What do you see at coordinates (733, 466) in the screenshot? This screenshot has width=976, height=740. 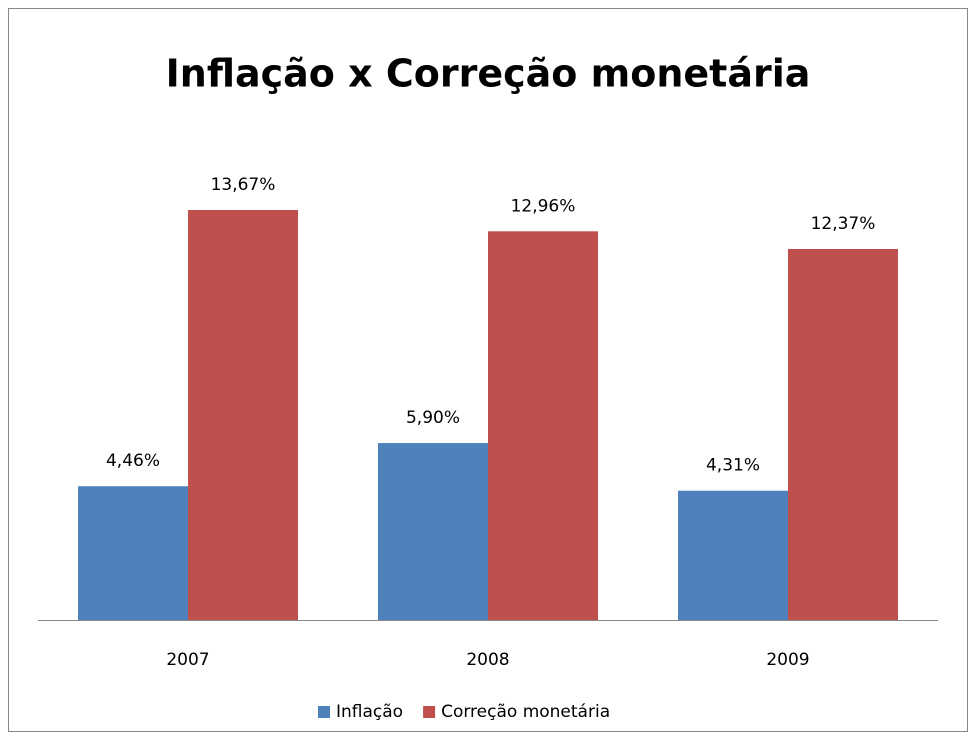 I see `data-label: 4,31%` at bounding box center [733, 466].